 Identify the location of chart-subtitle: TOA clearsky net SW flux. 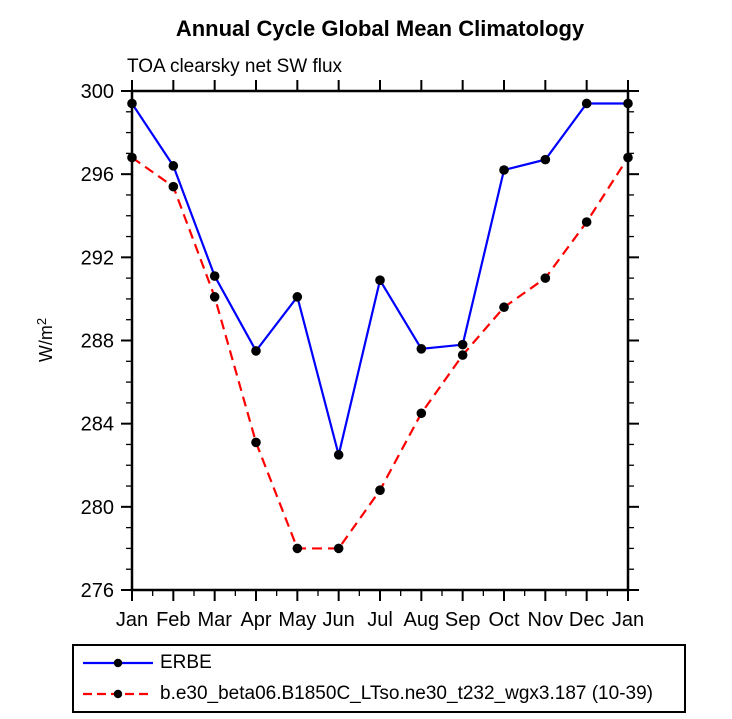
(235, 66).